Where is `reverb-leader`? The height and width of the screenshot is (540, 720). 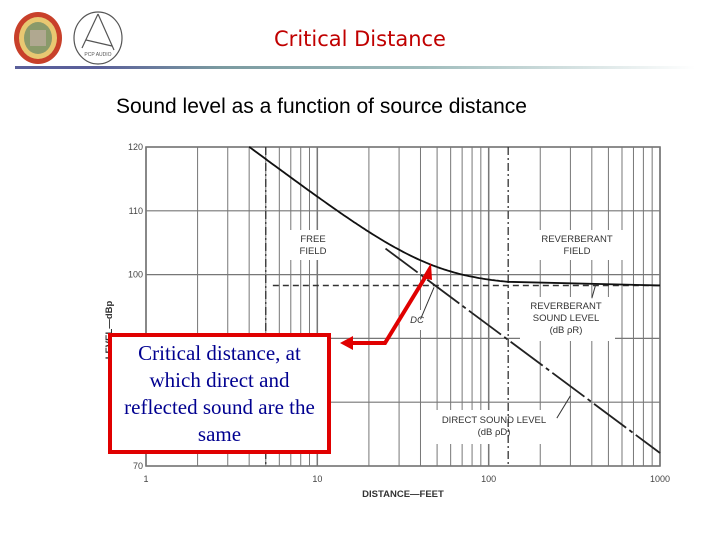
reverb-leader is located at coordinates (593, 292).